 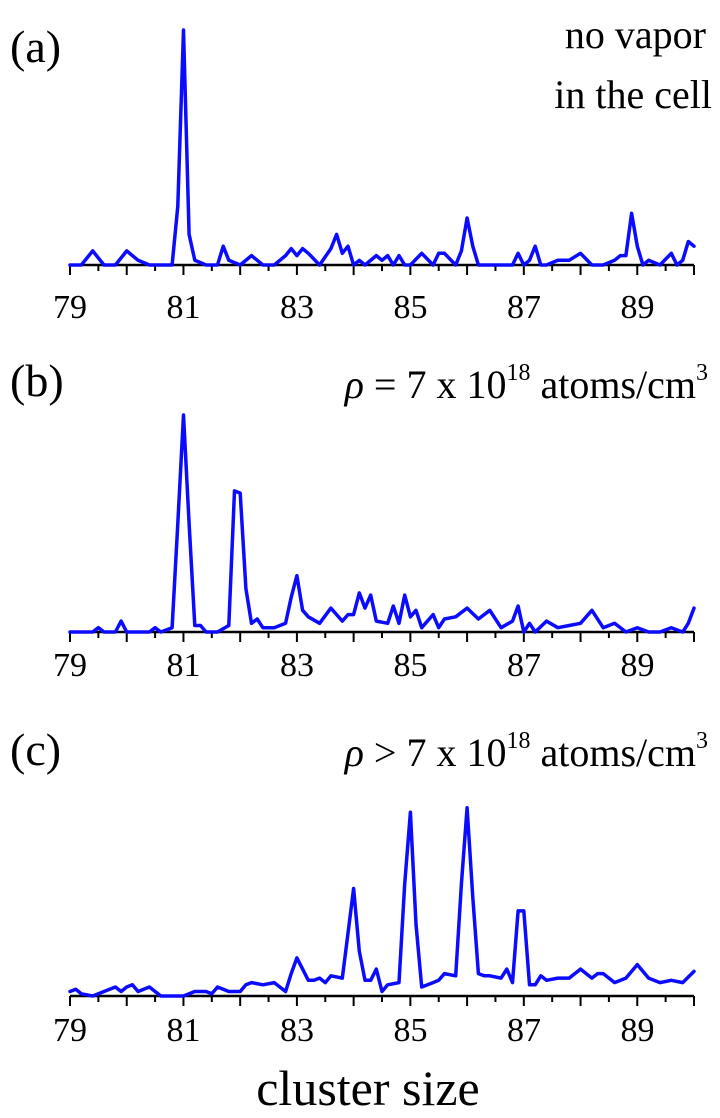 I want to click on panel-c-tick-labels: 79 81 83 85 87 89, so click(x=354, y=1030).